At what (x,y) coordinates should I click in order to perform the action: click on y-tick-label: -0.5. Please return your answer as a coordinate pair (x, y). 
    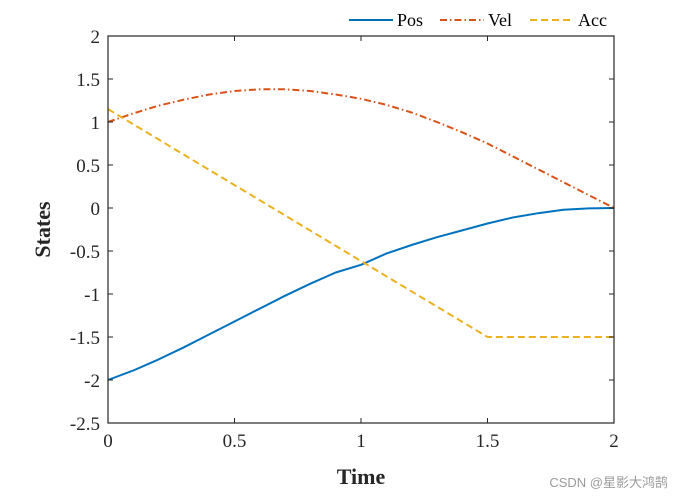
    Looking at the image, I should click on (85, 252).